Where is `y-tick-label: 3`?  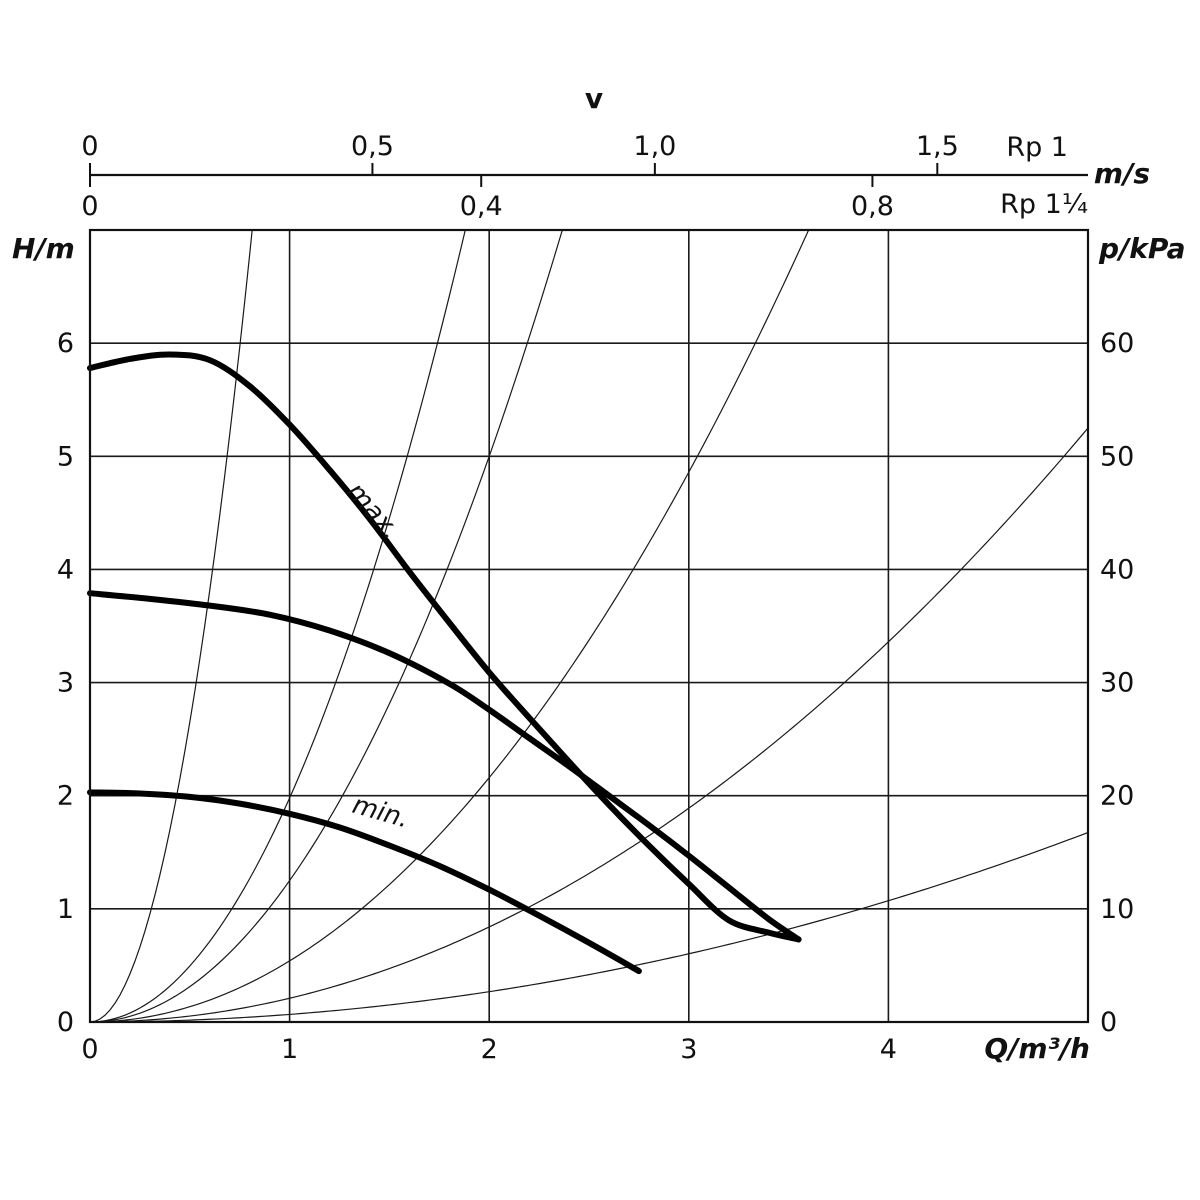 y-tick-label: 3 is located at coordinates (65, 683).